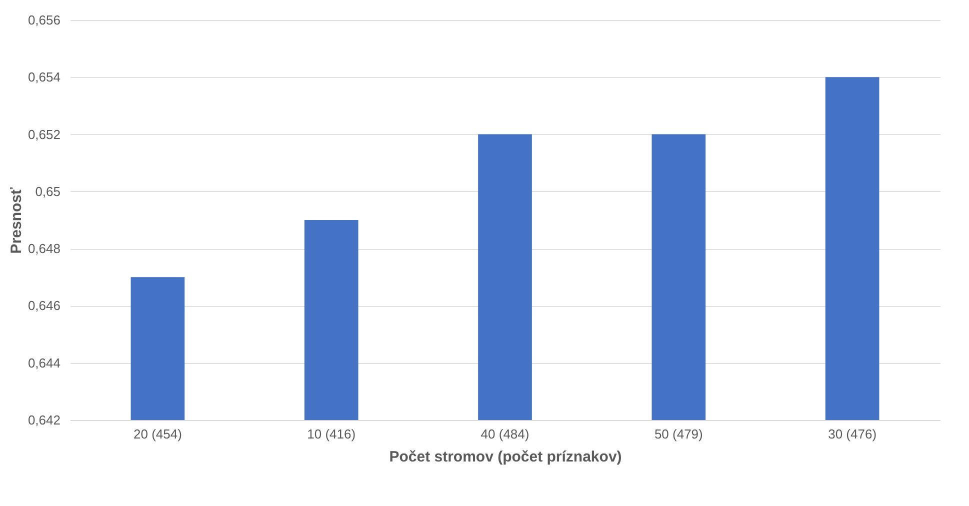 The width and height of the screenshot is (969, 506). What do you see at coordinates (678, 434) in the screenshot?
I see `x-tick-label: 50 (479)` at bounding box center [678, 434].